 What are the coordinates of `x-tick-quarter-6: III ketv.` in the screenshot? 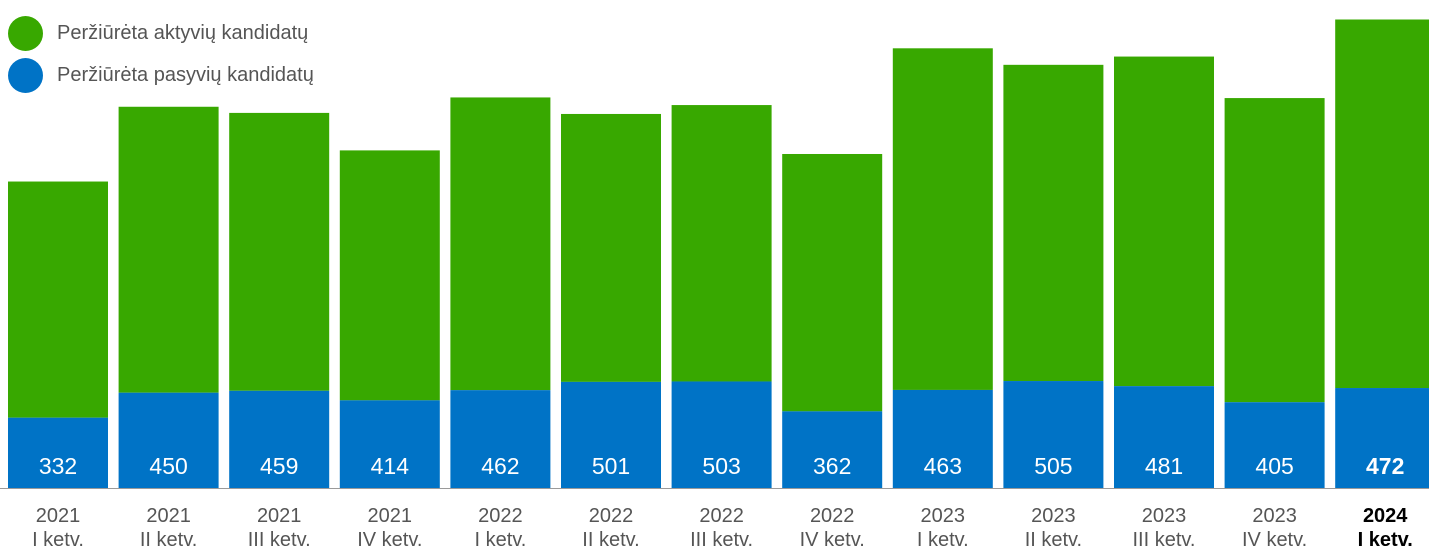 It's located at (721, 539).